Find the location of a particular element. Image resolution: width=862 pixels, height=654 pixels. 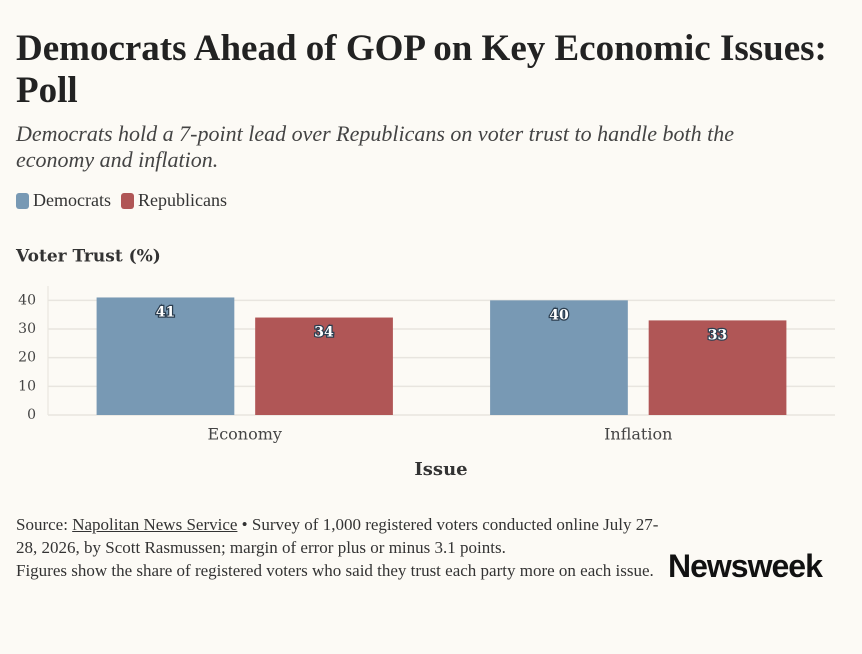

y-tick-label: 0 is located at coordinates (31, 415).